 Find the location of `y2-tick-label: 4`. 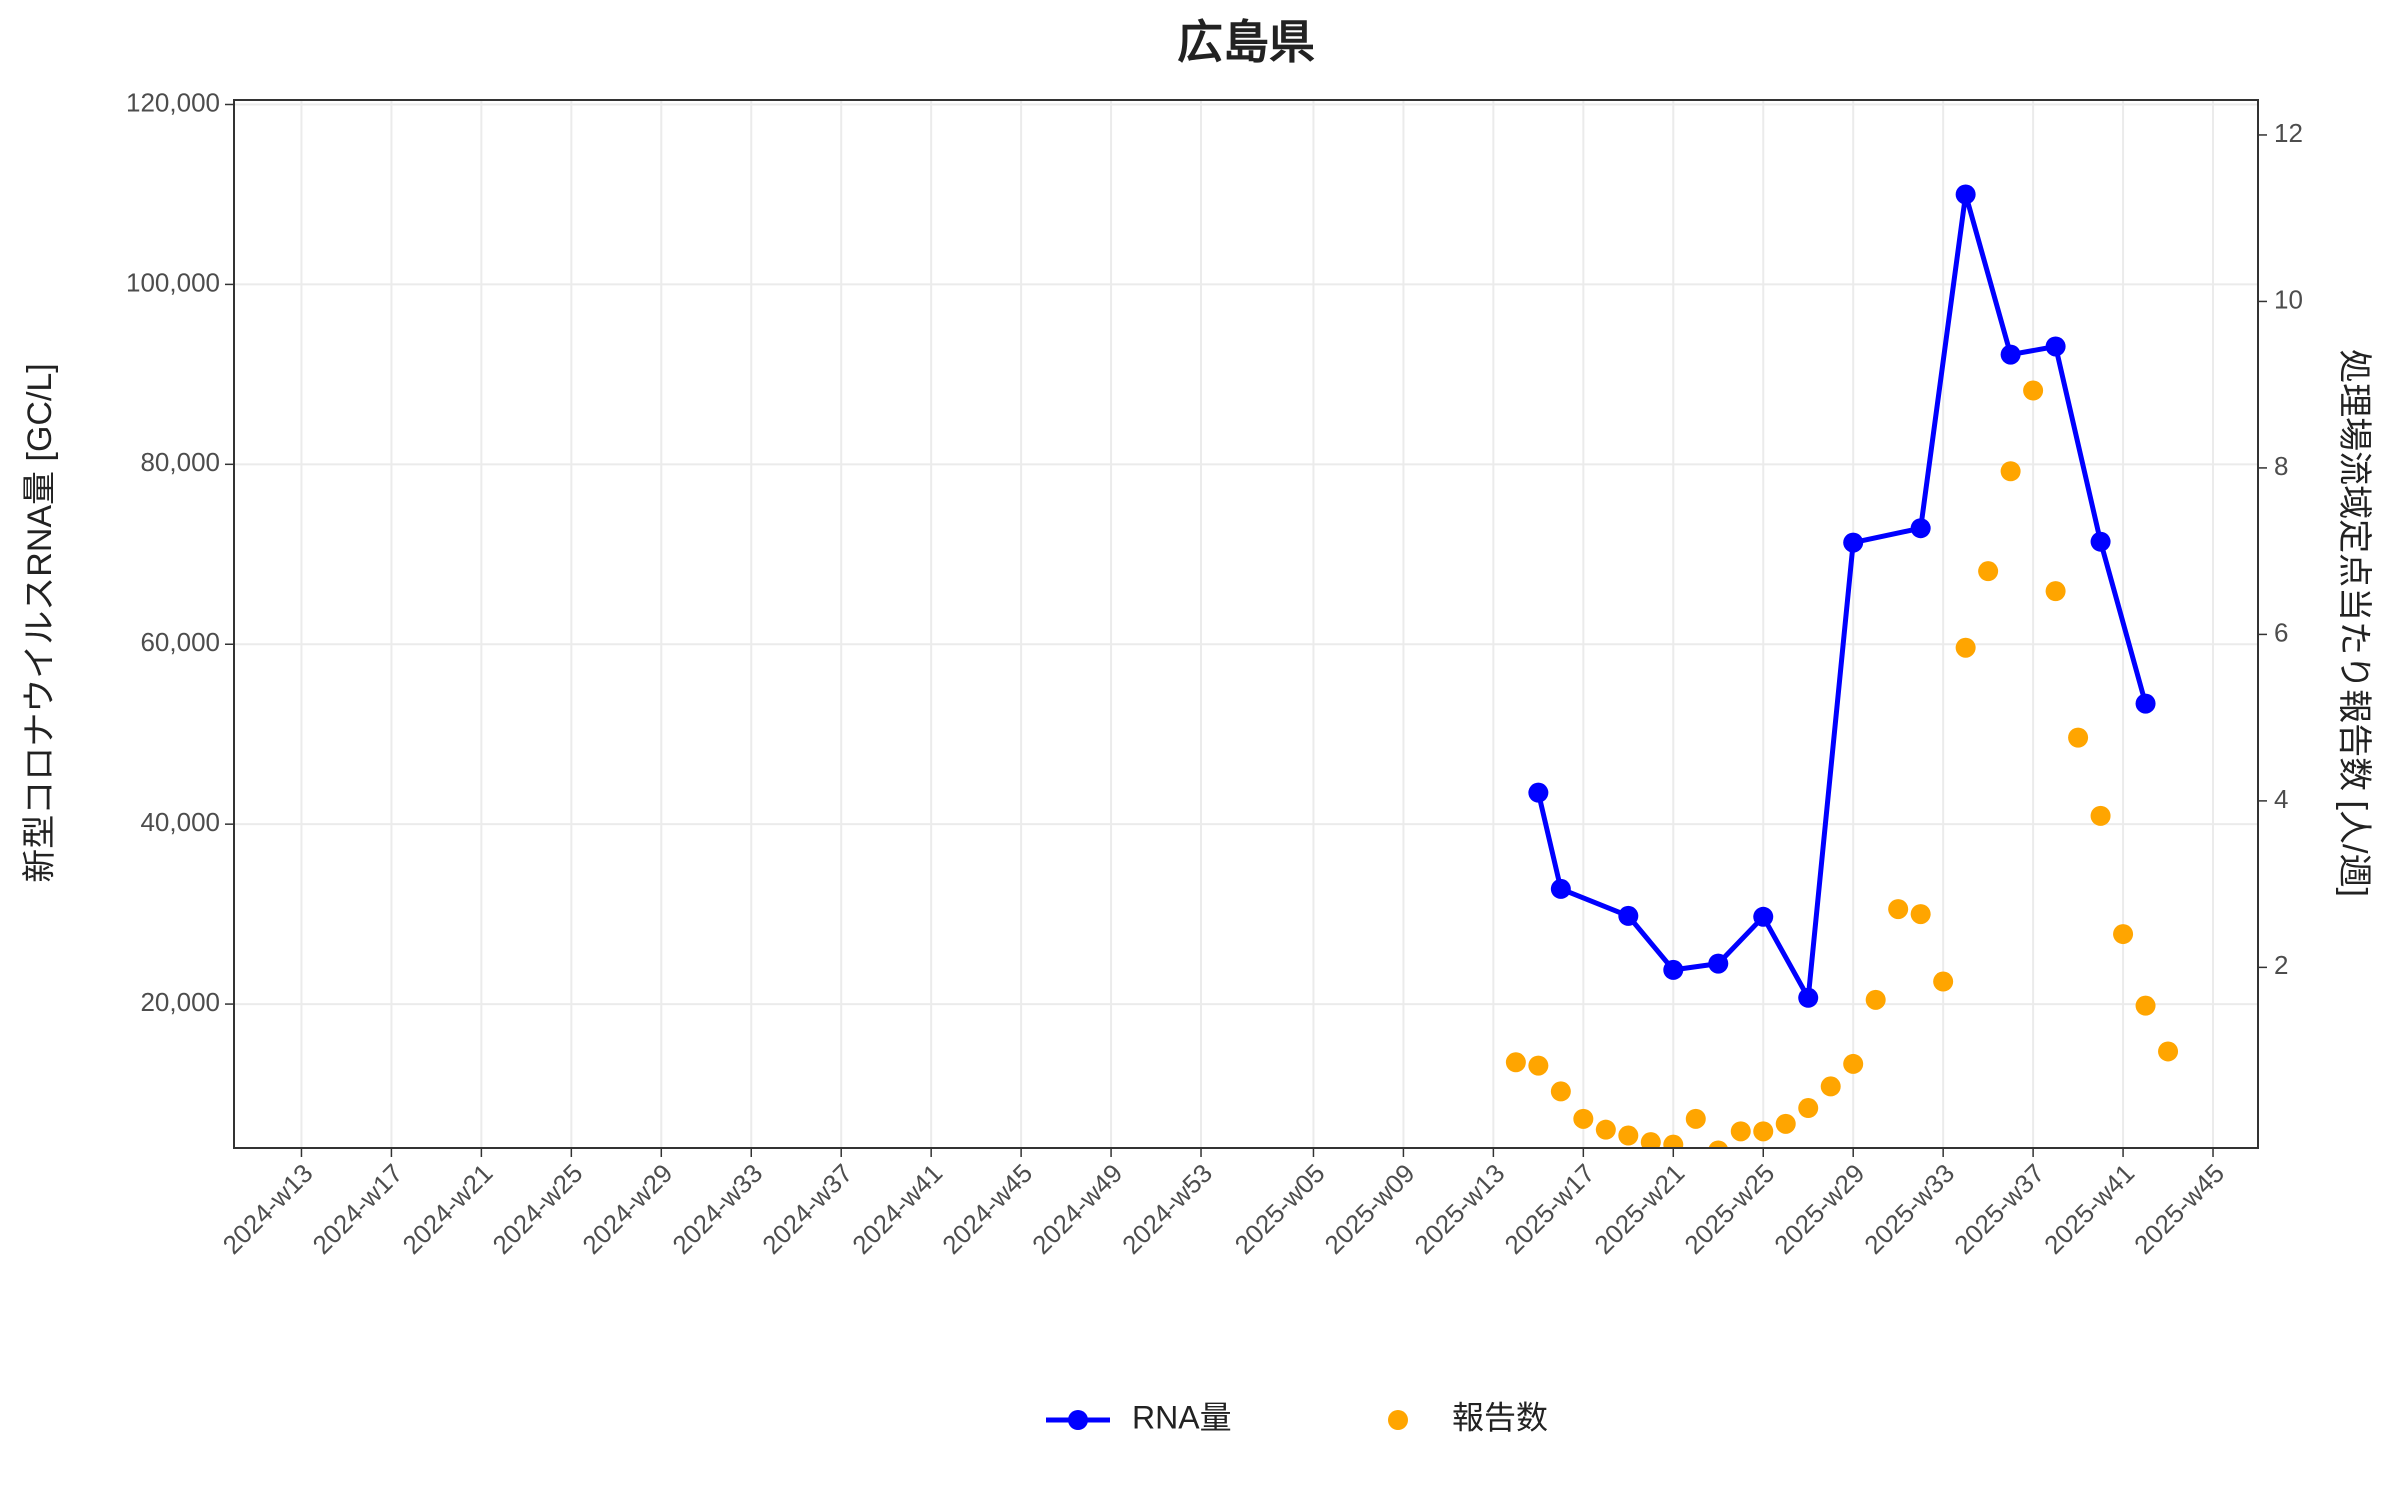

y2-tick-label: 4 is located at coordinates (2281, 799).